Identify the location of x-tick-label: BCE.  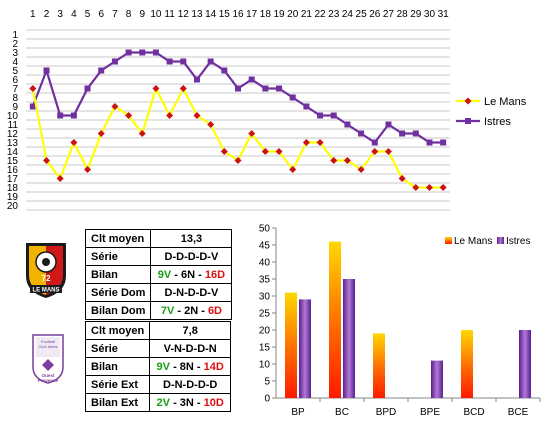
(518, 412).